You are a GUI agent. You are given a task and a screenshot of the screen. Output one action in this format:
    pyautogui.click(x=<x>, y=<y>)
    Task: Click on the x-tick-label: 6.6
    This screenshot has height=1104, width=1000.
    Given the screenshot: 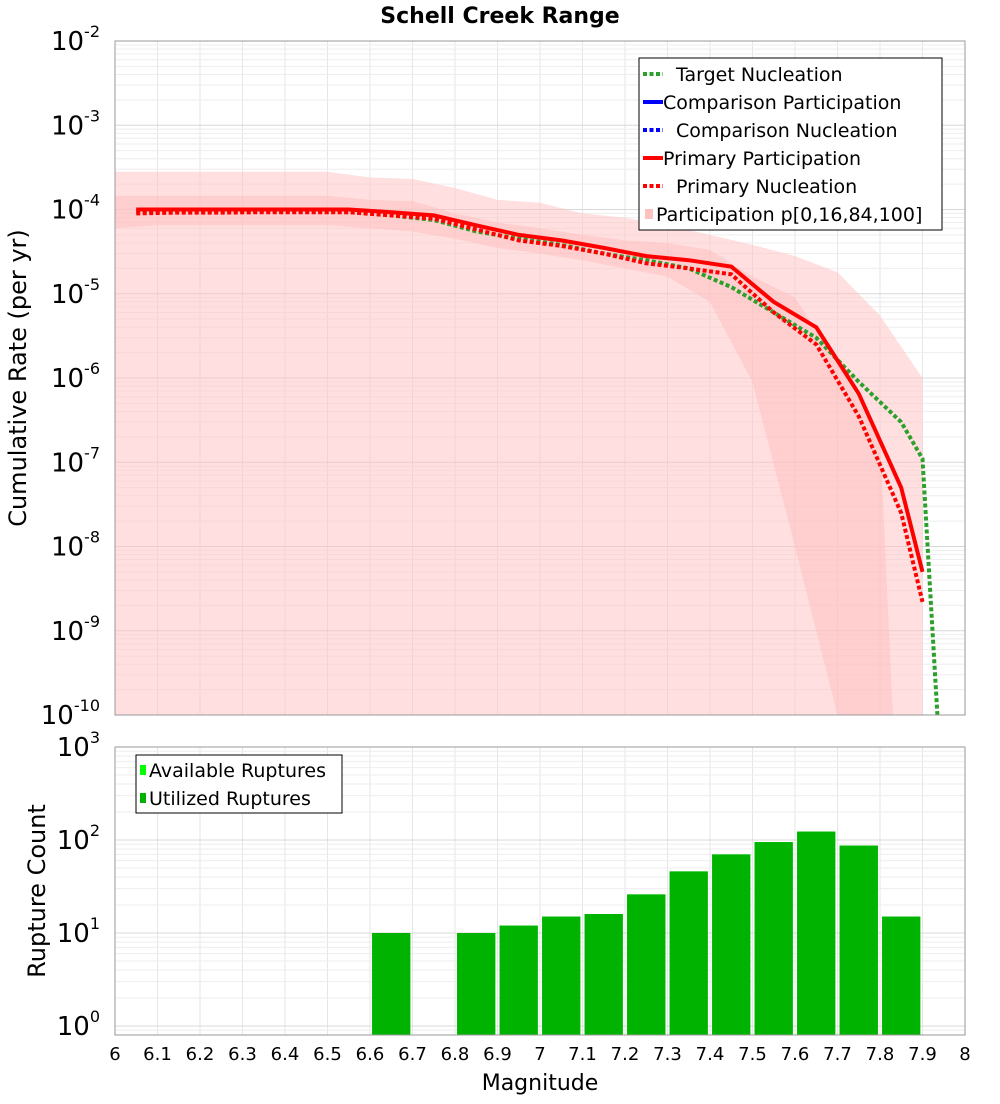 What is the action you would take?
    pyautogui.click(x=370, y=1054)
    